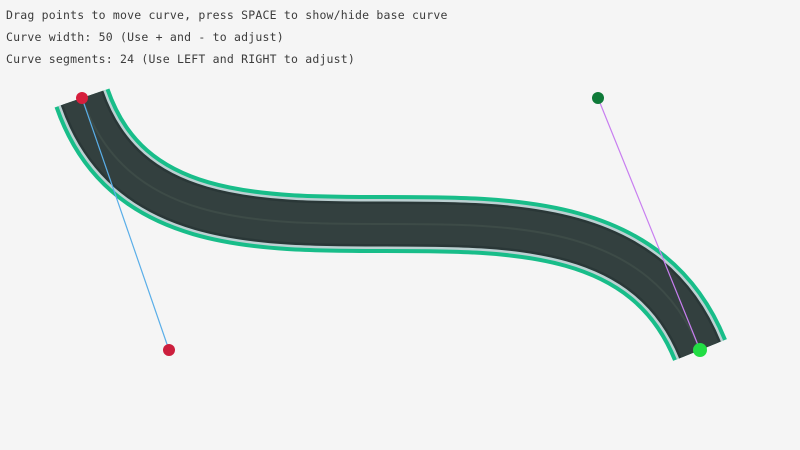  What do you see at coordinates (649, 224) in the screenshot?
I see `handle-line-end` at bounding box center [649, 224].